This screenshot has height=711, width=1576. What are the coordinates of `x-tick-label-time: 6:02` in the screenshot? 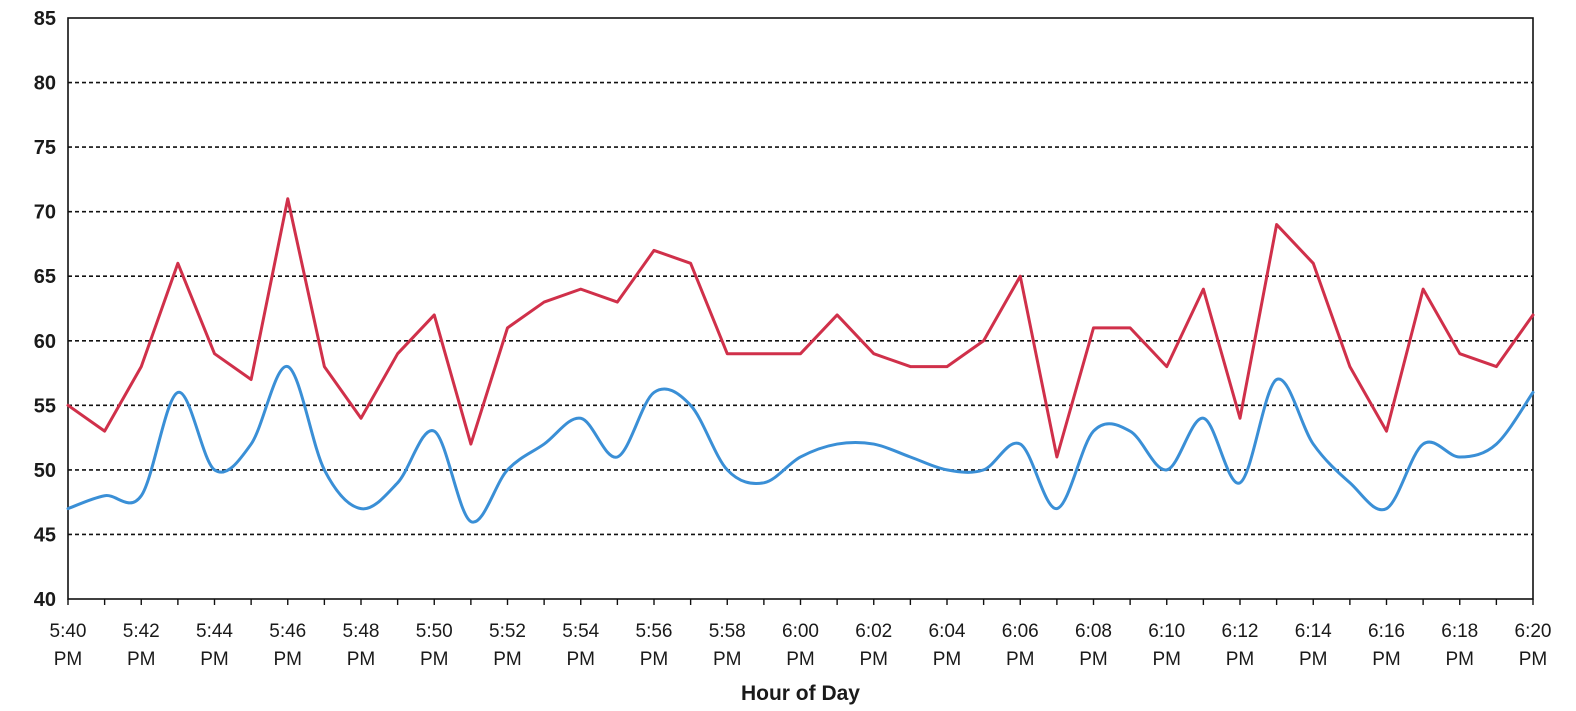 It's located at (873, 631).